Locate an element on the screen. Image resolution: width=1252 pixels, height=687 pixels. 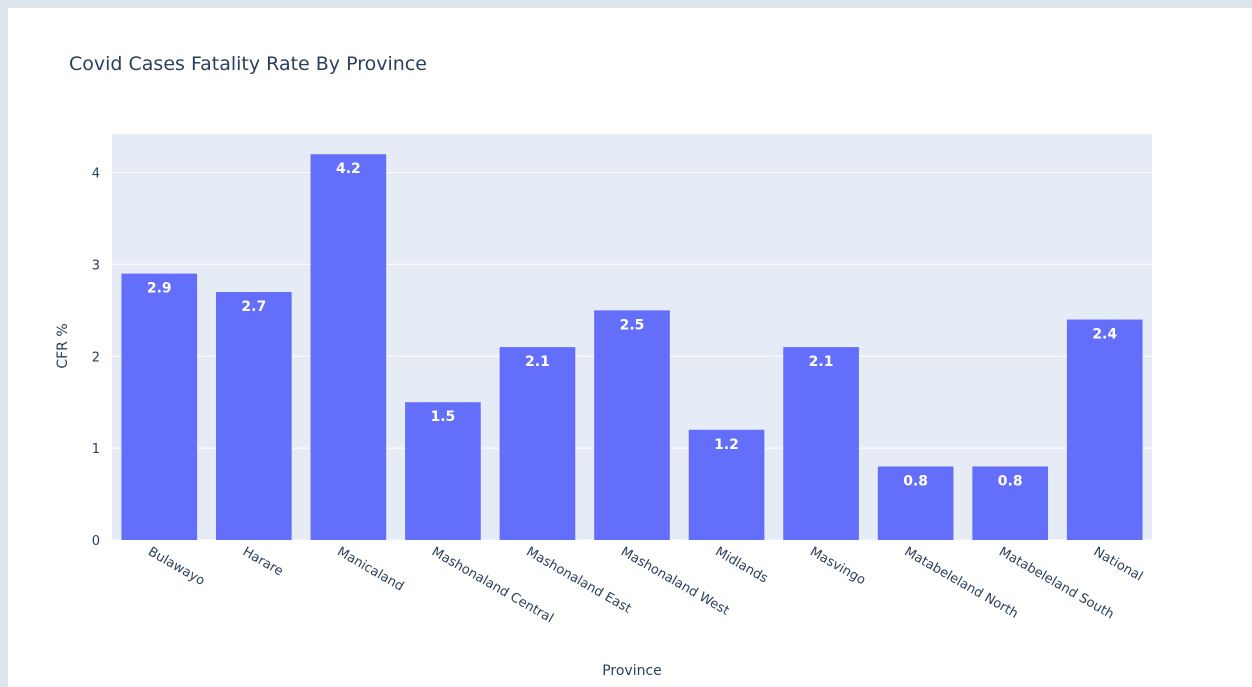
y-tick-label: 1 is located at coordinates (96, 449).